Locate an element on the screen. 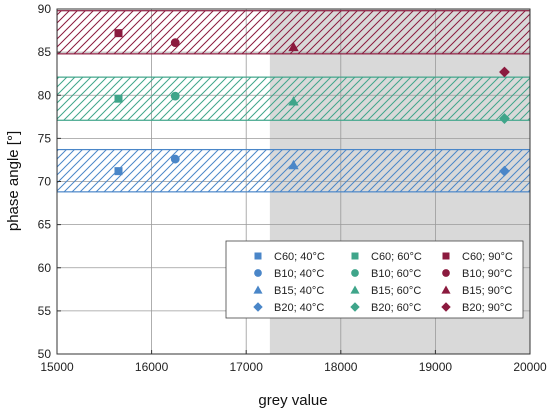 Image resolution: width=550 pixels, height=415 pixels. legend-entry-label: B15; 60°C is located at coordinates (396, 291).